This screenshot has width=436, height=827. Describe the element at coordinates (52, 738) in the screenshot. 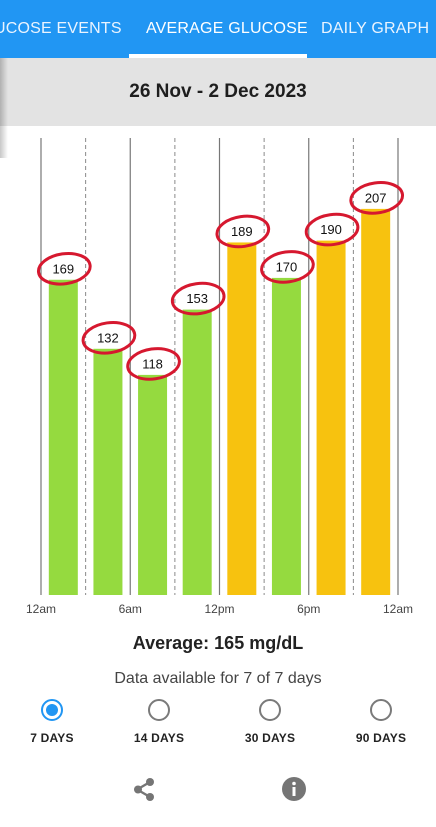

I see `range-option-label: 7 DAYS` at that location.